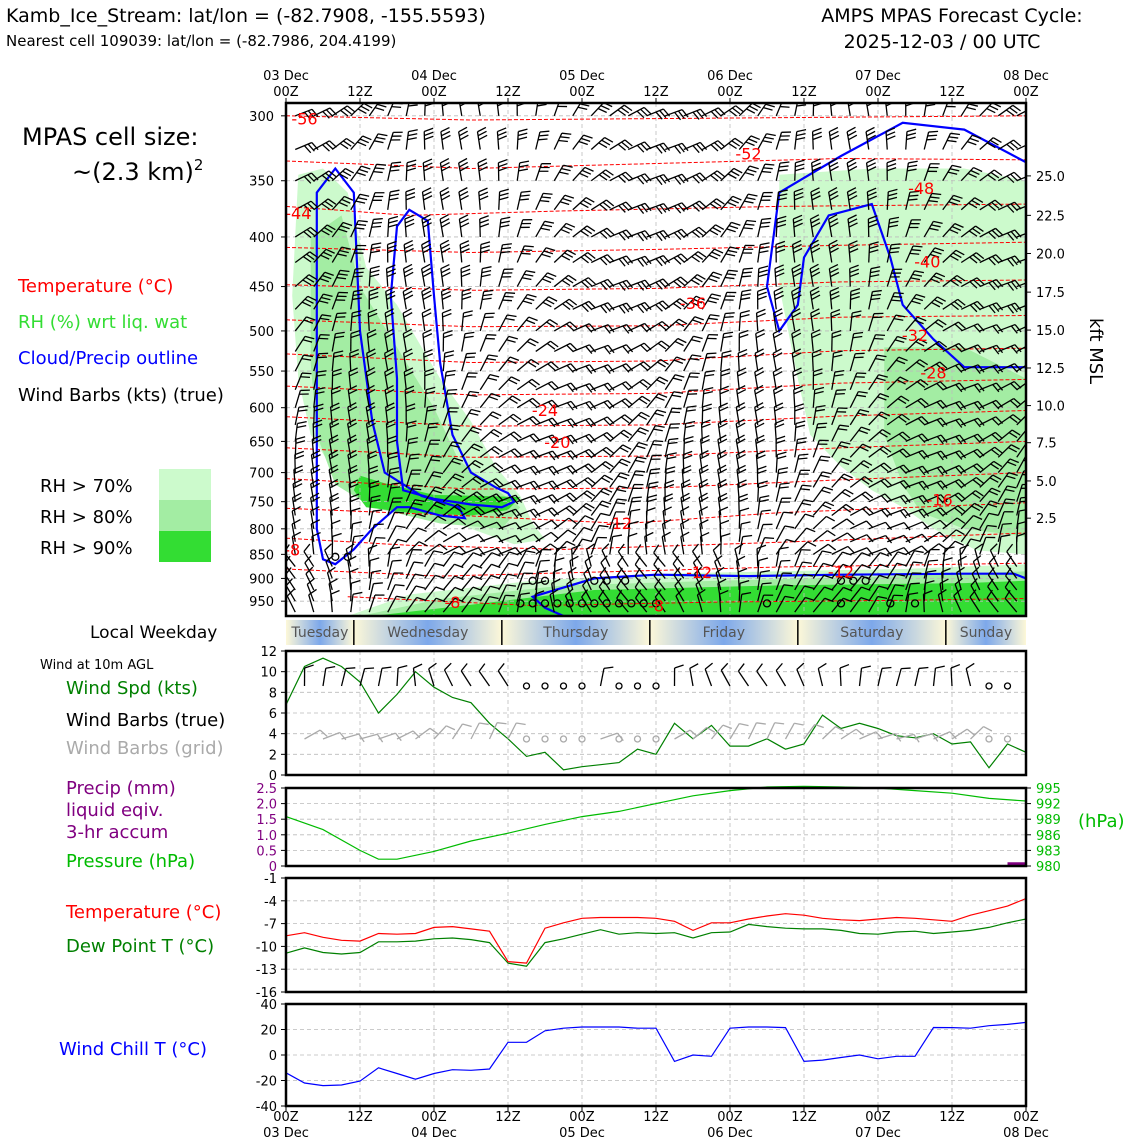 The image size is (1140, 1140). Describe the element at coordinates (575, 632) in the screenshot. I see `weekday-segment` at that location.